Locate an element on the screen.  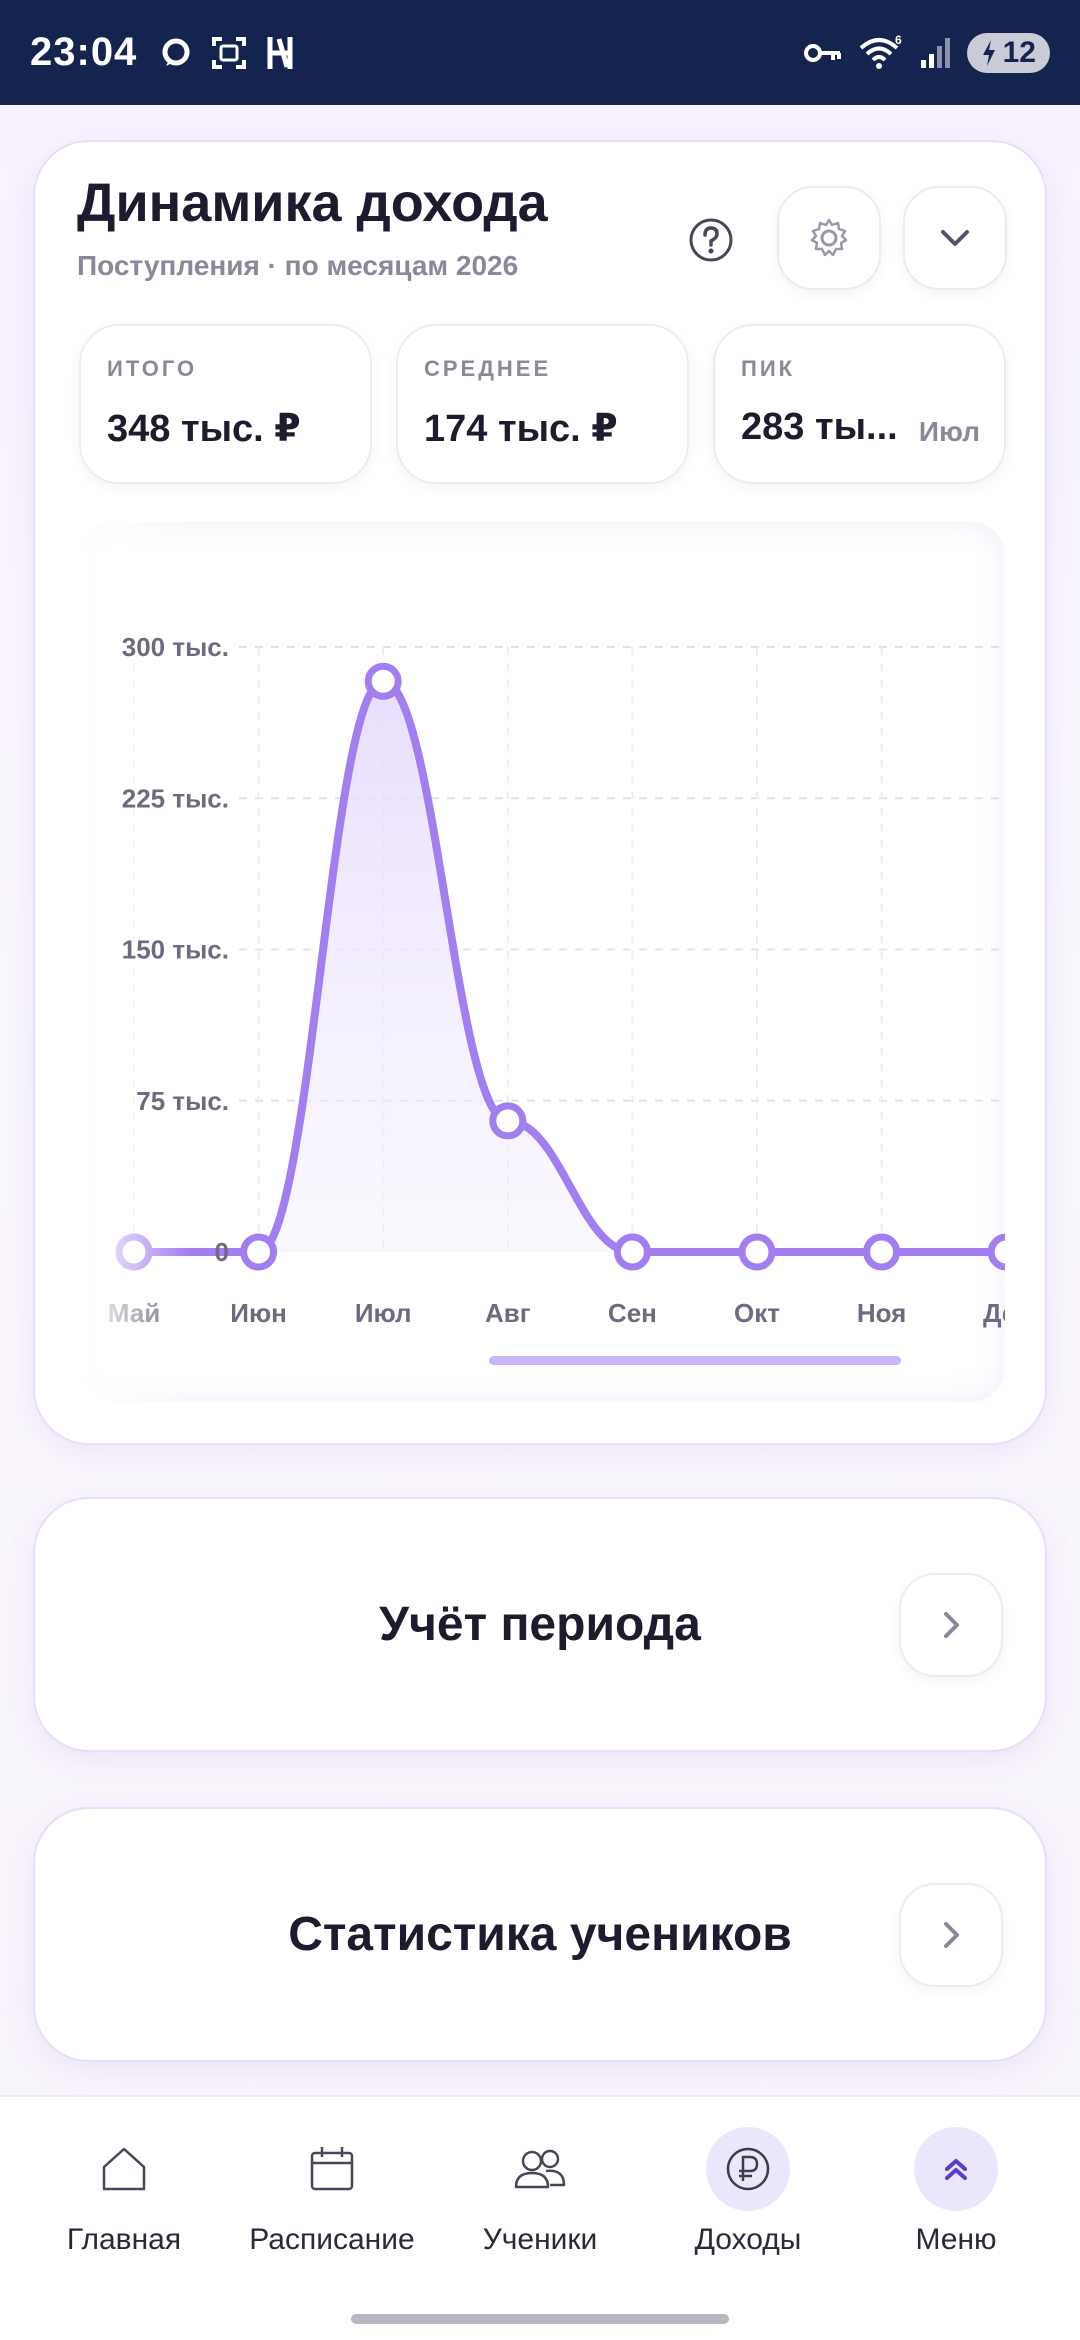
home-icon is located at coordinates (124, 2169).